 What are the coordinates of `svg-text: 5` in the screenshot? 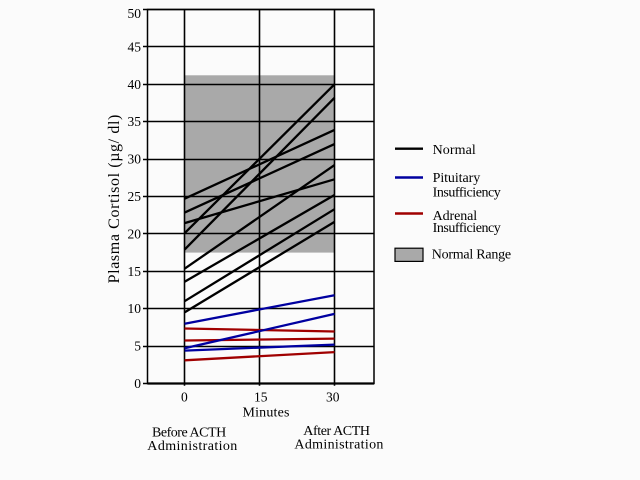 It's located at (137, 346).